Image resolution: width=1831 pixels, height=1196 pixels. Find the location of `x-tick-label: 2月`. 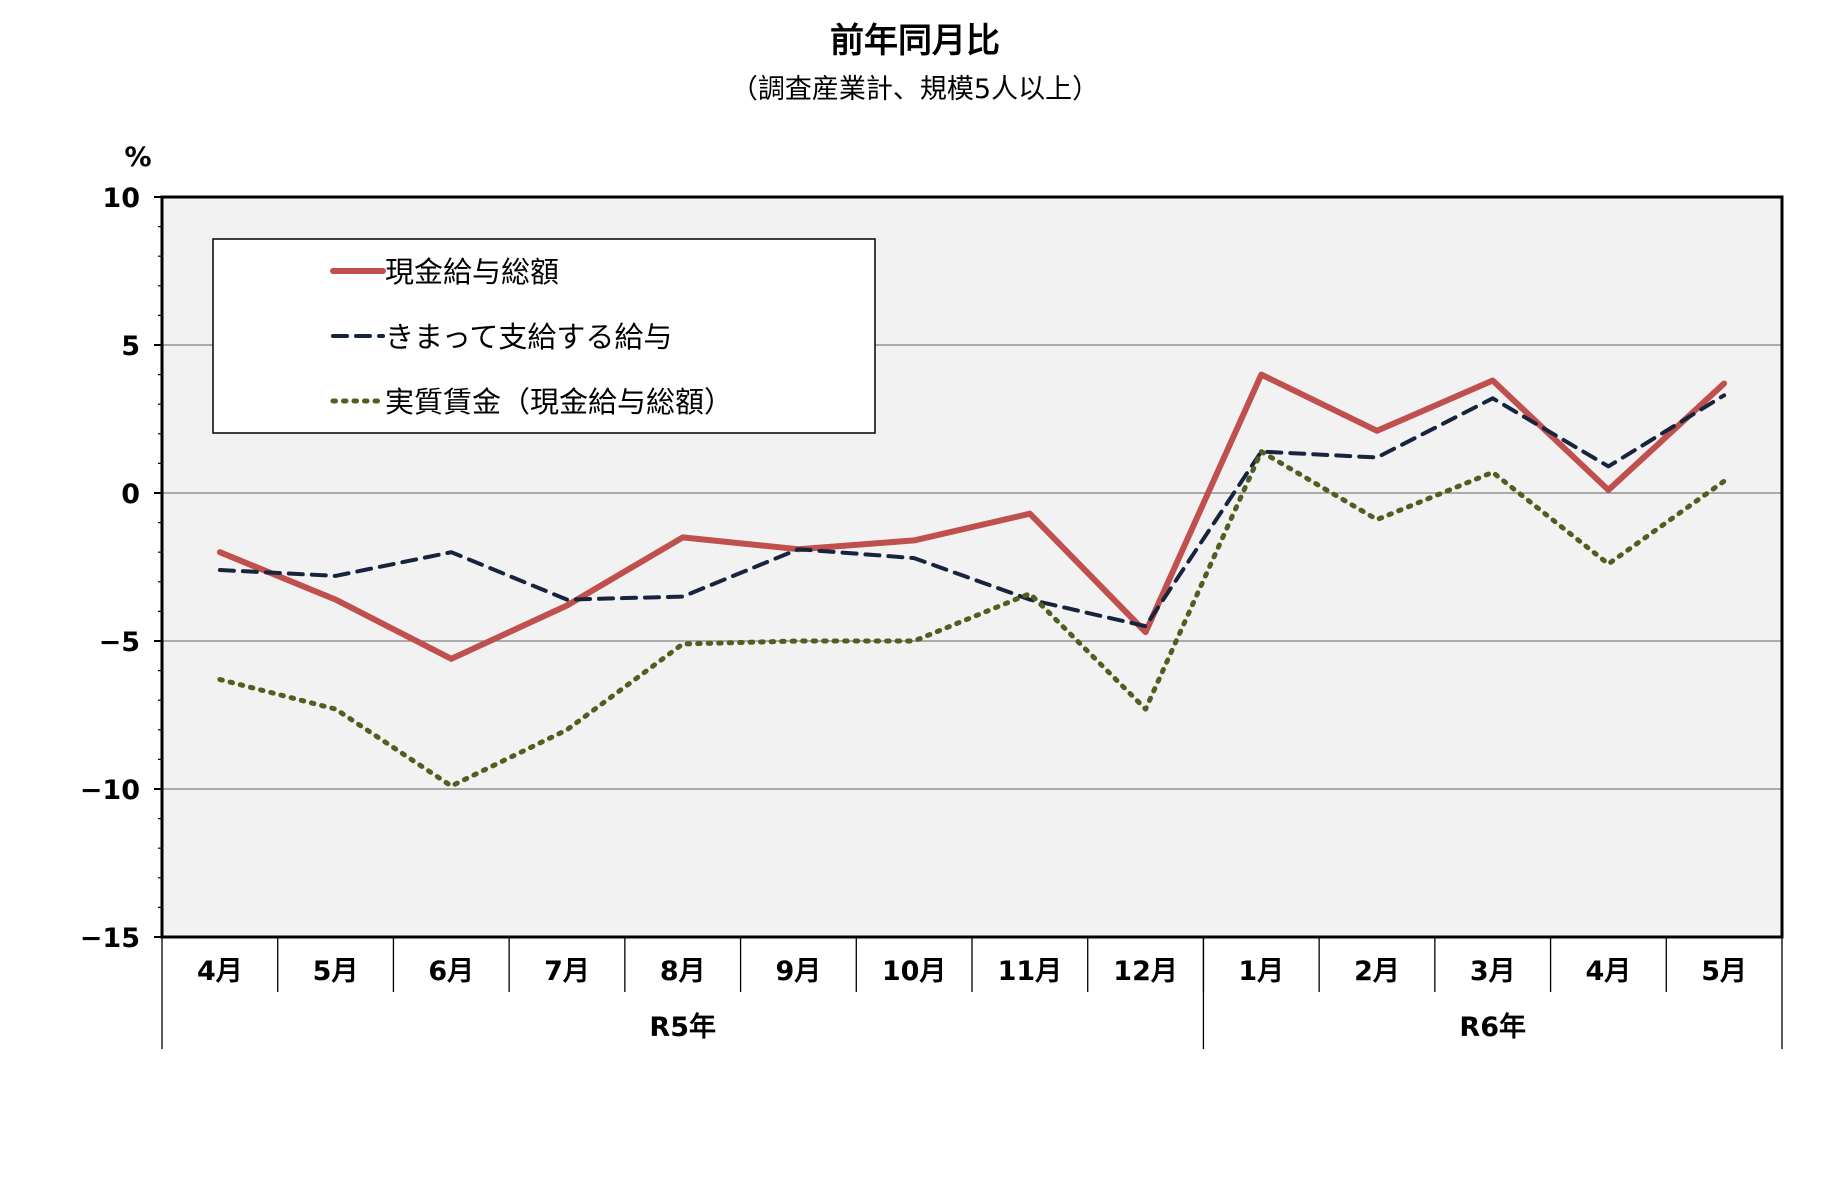

x-tick-label: 2月 is located at coordinates (1377, 971).